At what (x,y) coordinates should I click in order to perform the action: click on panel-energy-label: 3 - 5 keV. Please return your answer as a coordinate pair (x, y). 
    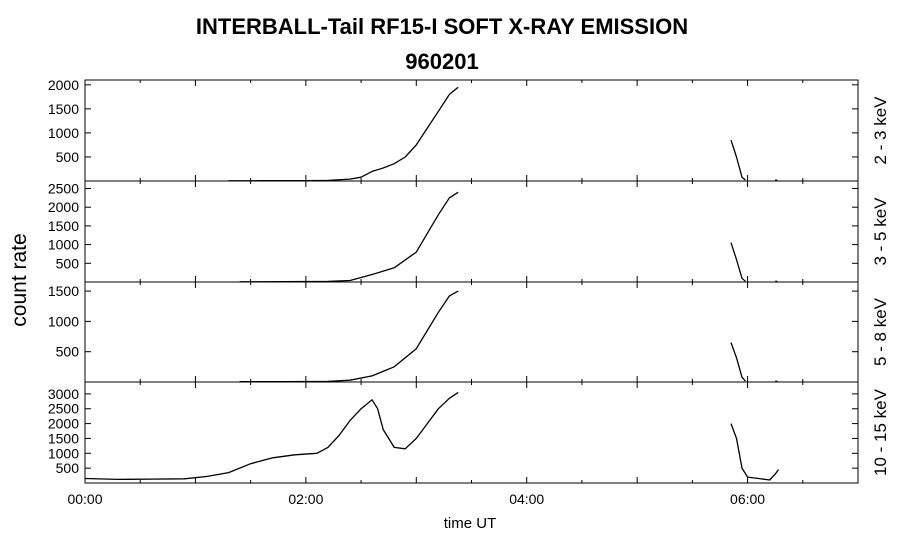
    Looking at the image, I should click on (880, 231).